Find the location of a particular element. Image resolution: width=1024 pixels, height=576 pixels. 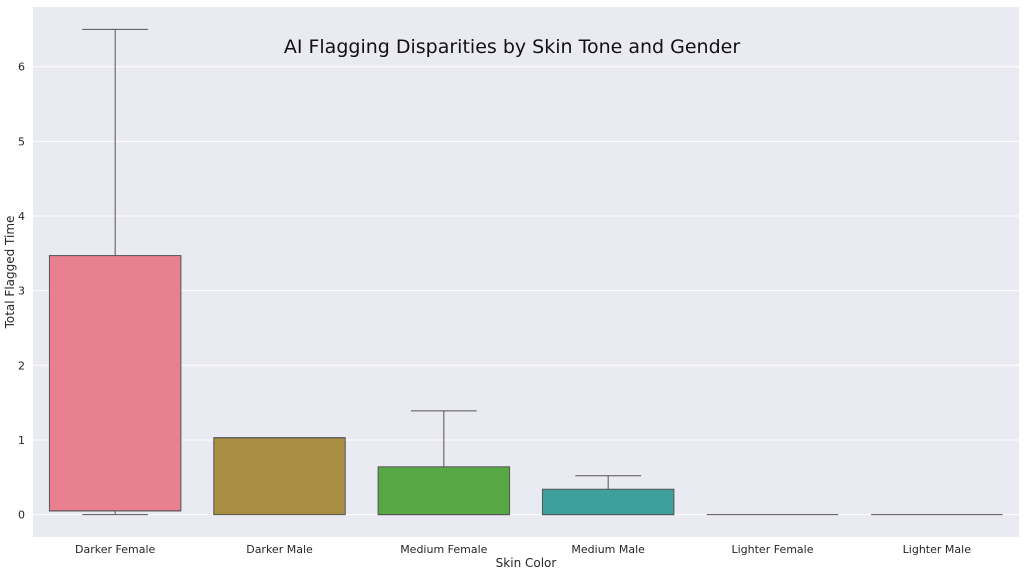

y-tick-label: 2 is located at coordinates (21, 365).